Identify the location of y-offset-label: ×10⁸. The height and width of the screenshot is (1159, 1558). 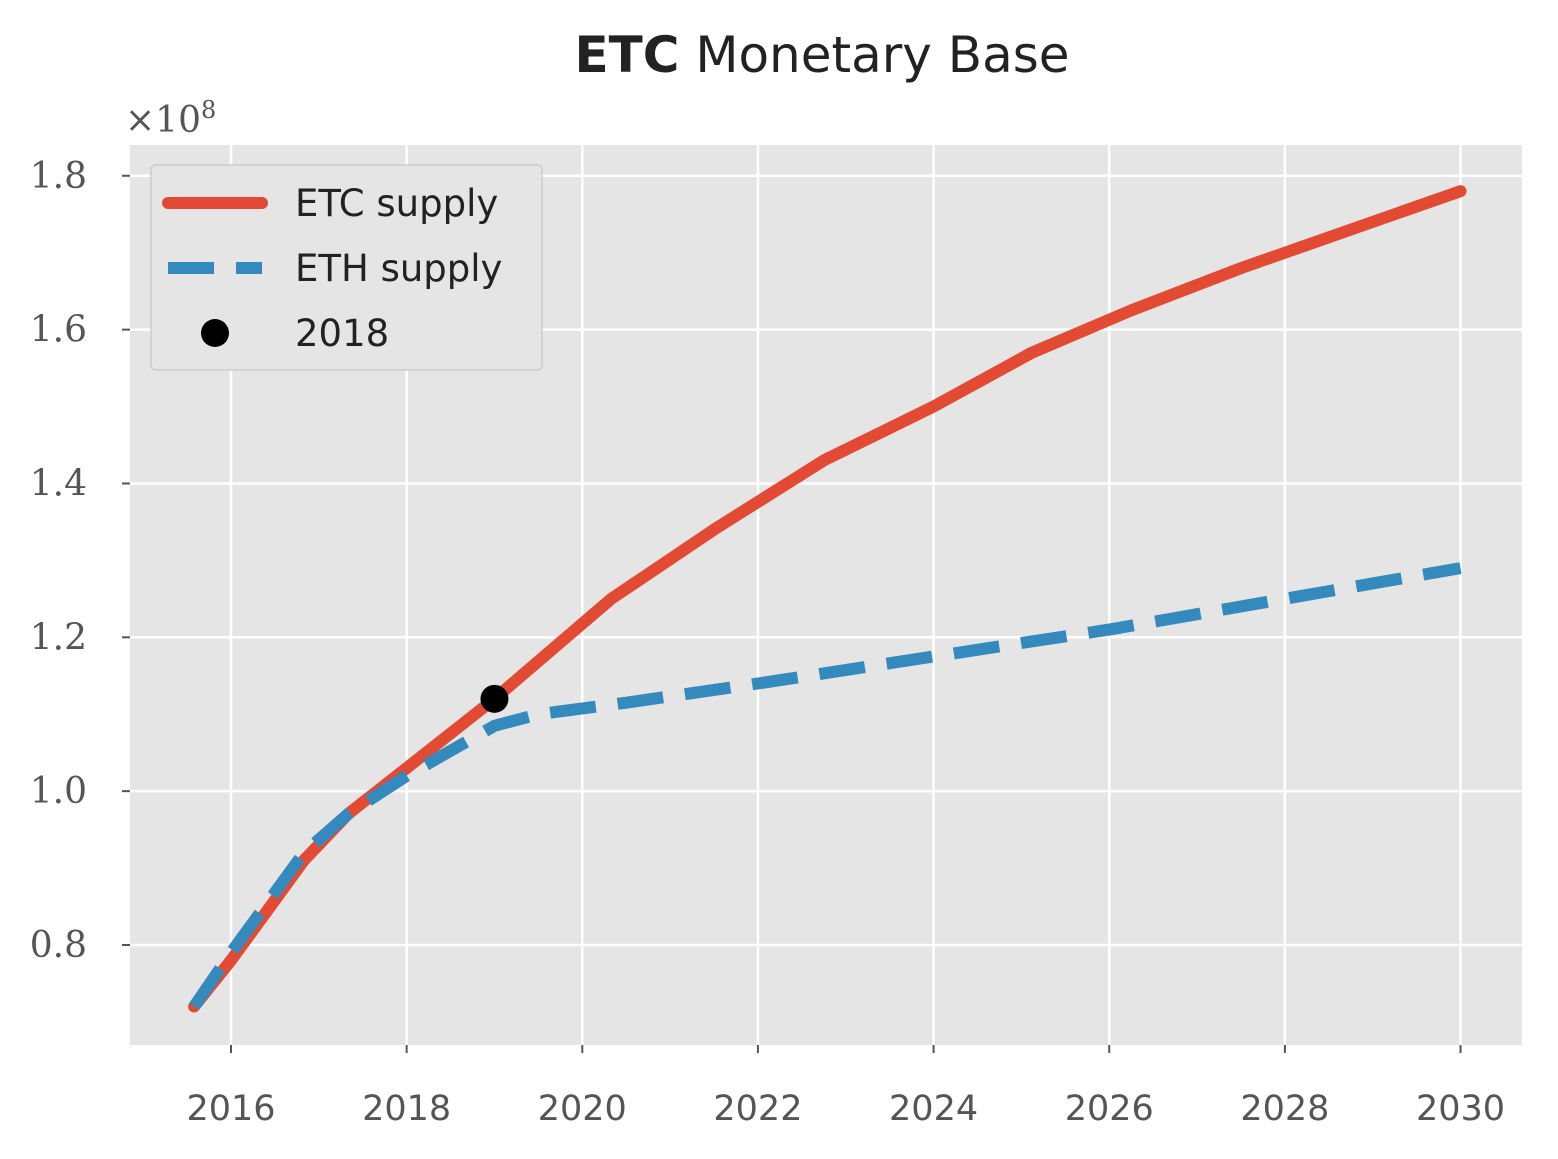
(170, 118).